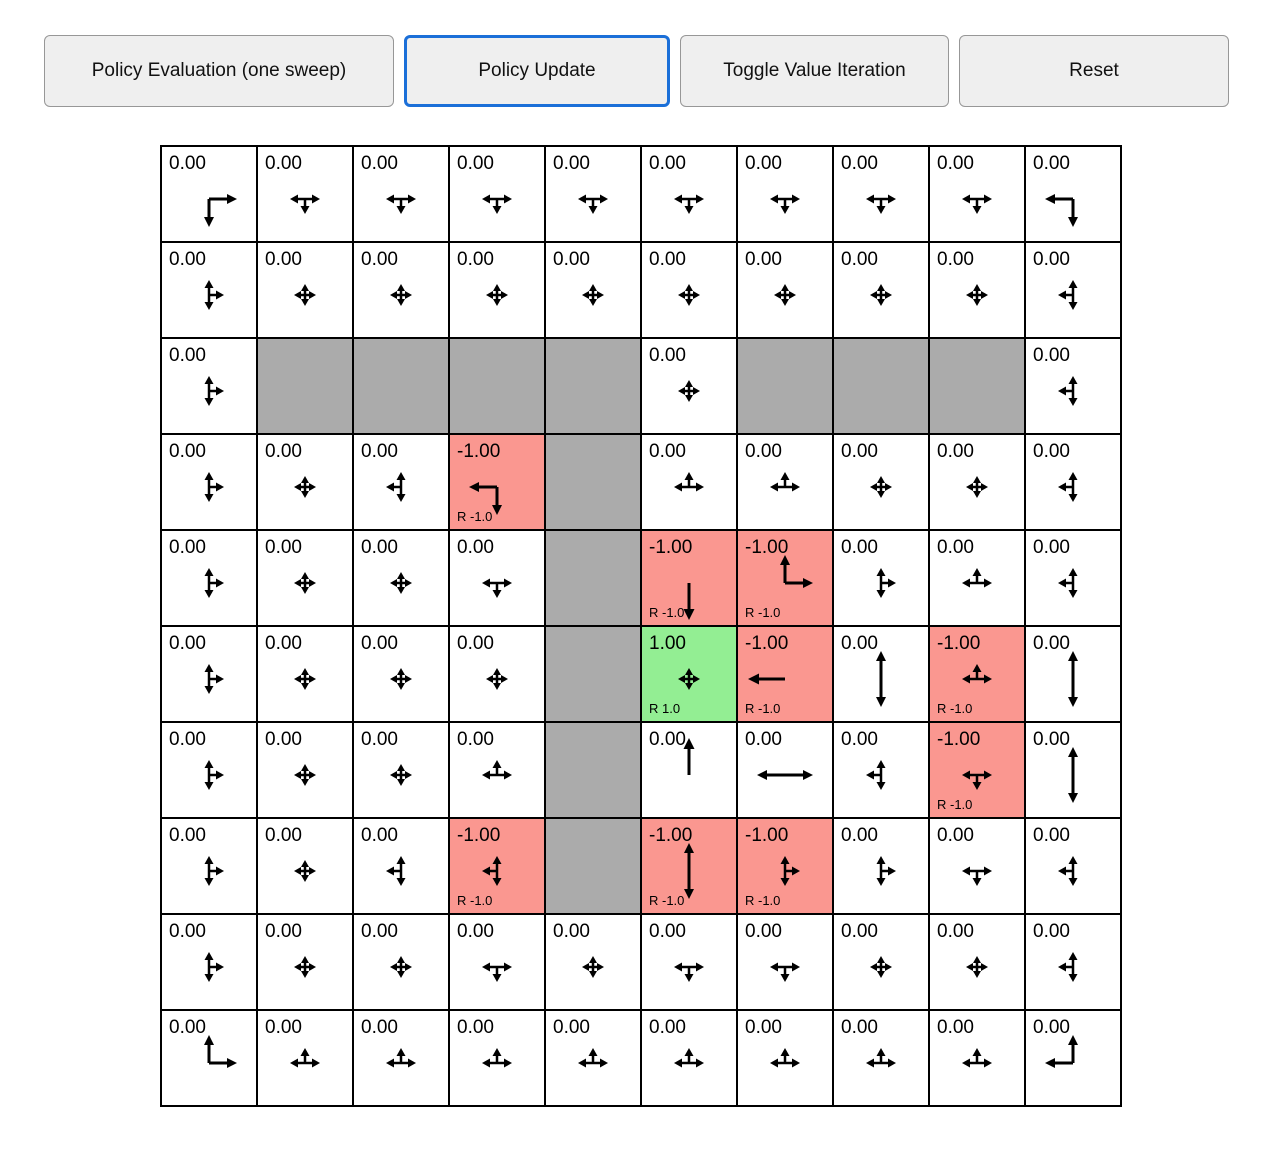 Image resolution: width=1282 pixels, height=1167 pixels. What do you see at coordinates (593, 770) in the screenshot?
I see `grid-cell-r6c4-wall` at bounding box center [593, 770].